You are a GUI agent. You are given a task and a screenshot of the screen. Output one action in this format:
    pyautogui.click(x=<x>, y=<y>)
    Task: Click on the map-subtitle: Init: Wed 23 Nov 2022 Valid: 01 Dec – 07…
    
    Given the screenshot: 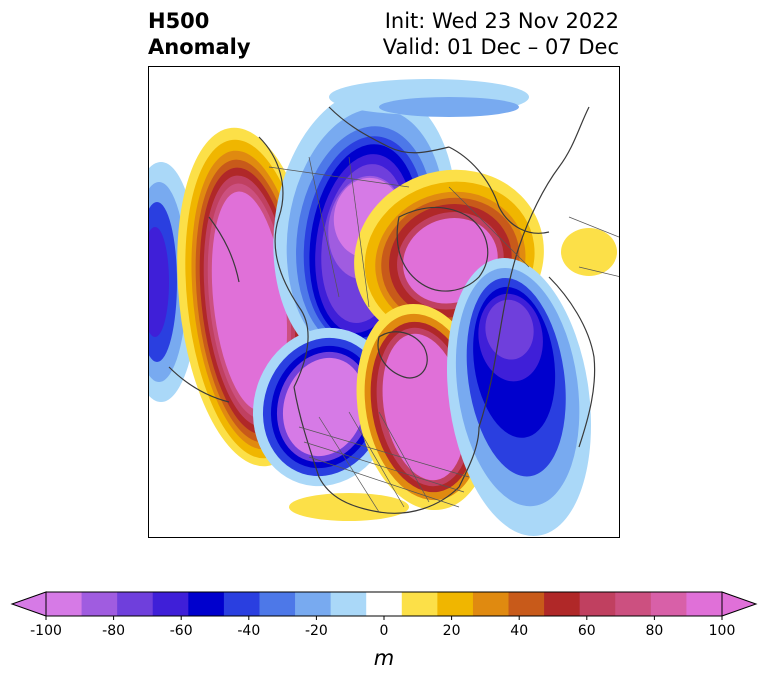 What is the action you would take?
    pyautogui.click(x=501, y=34)
    